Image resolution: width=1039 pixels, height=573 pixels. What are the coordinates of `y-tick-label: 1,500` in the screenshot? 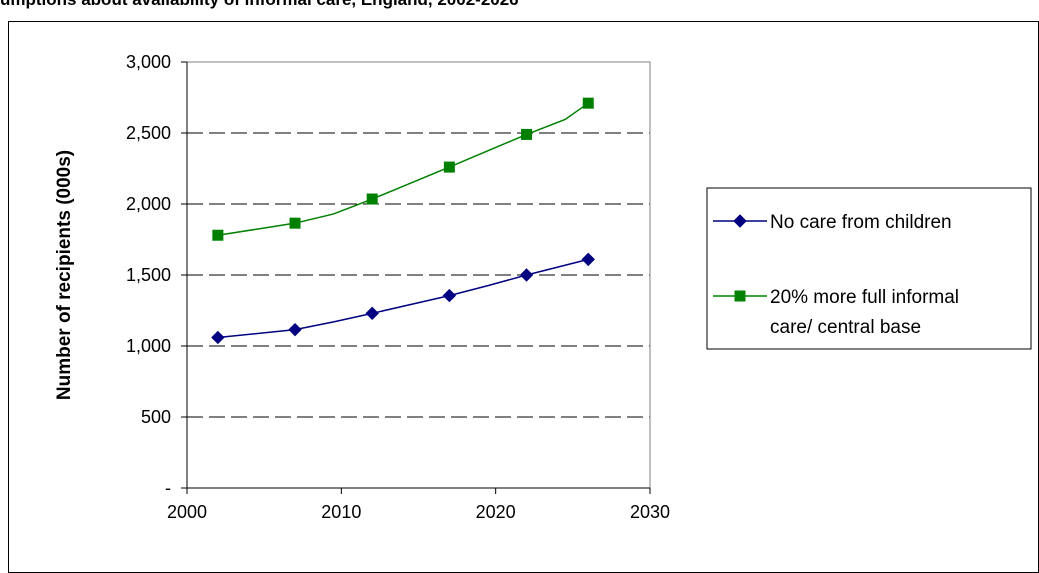 It's located at (148, 275).